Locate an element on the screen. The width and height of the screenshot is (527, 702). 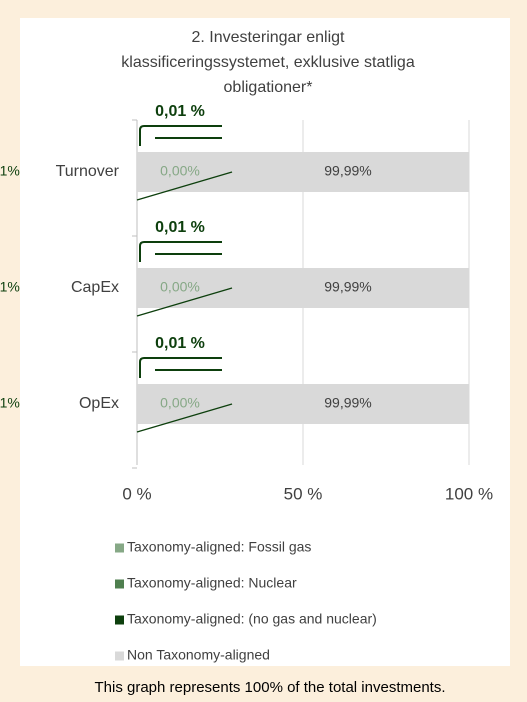
y-tick-label: Turnover is located at coordinates (88, 171).